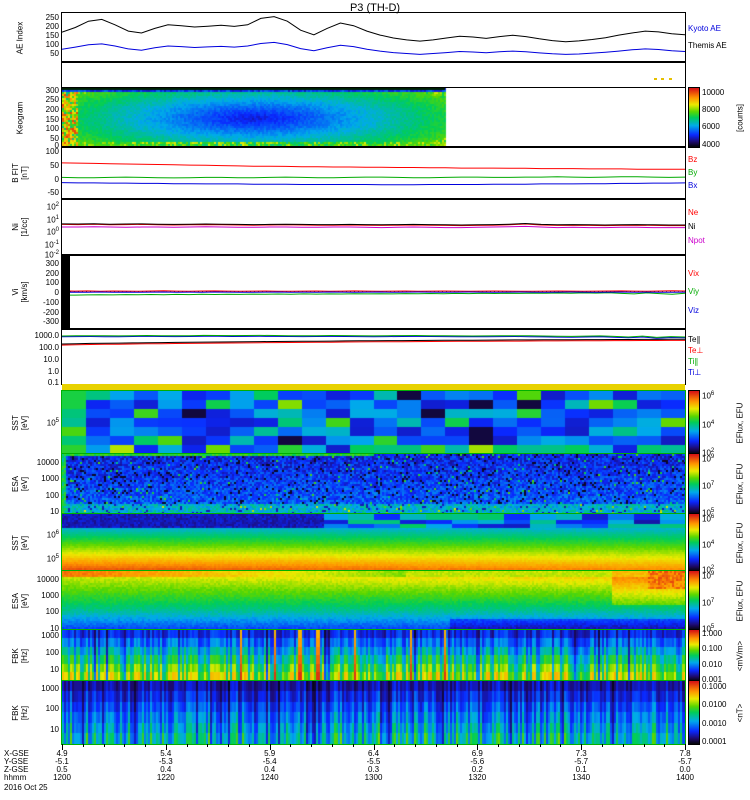  What do you see at coordinates (373, 769) in the screenshot?
I see `footer-value: 0.3` at bounding box center [373, 769].